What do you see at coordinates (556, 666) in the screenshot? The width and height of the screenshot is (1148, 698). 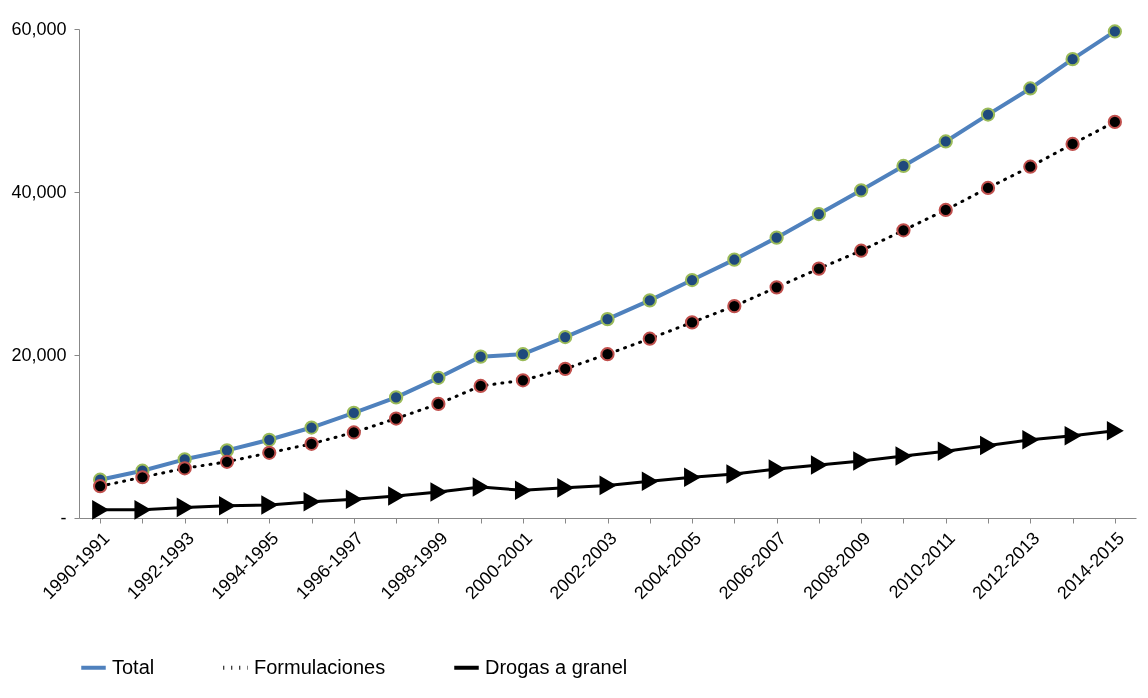 I see `legend-label: Drogas a granel` at bounding box center [556, 666].